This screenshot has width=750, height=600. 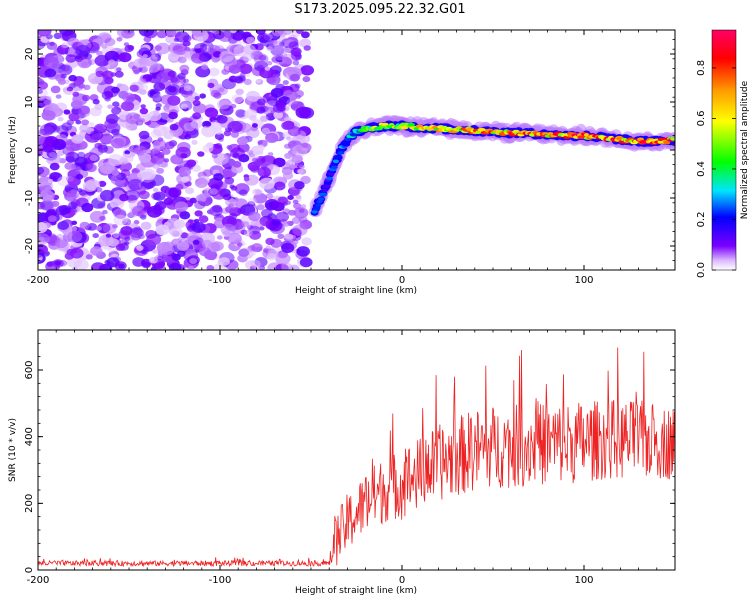 I want to click on x-tick-label: -100, so click(x=220, y=280).